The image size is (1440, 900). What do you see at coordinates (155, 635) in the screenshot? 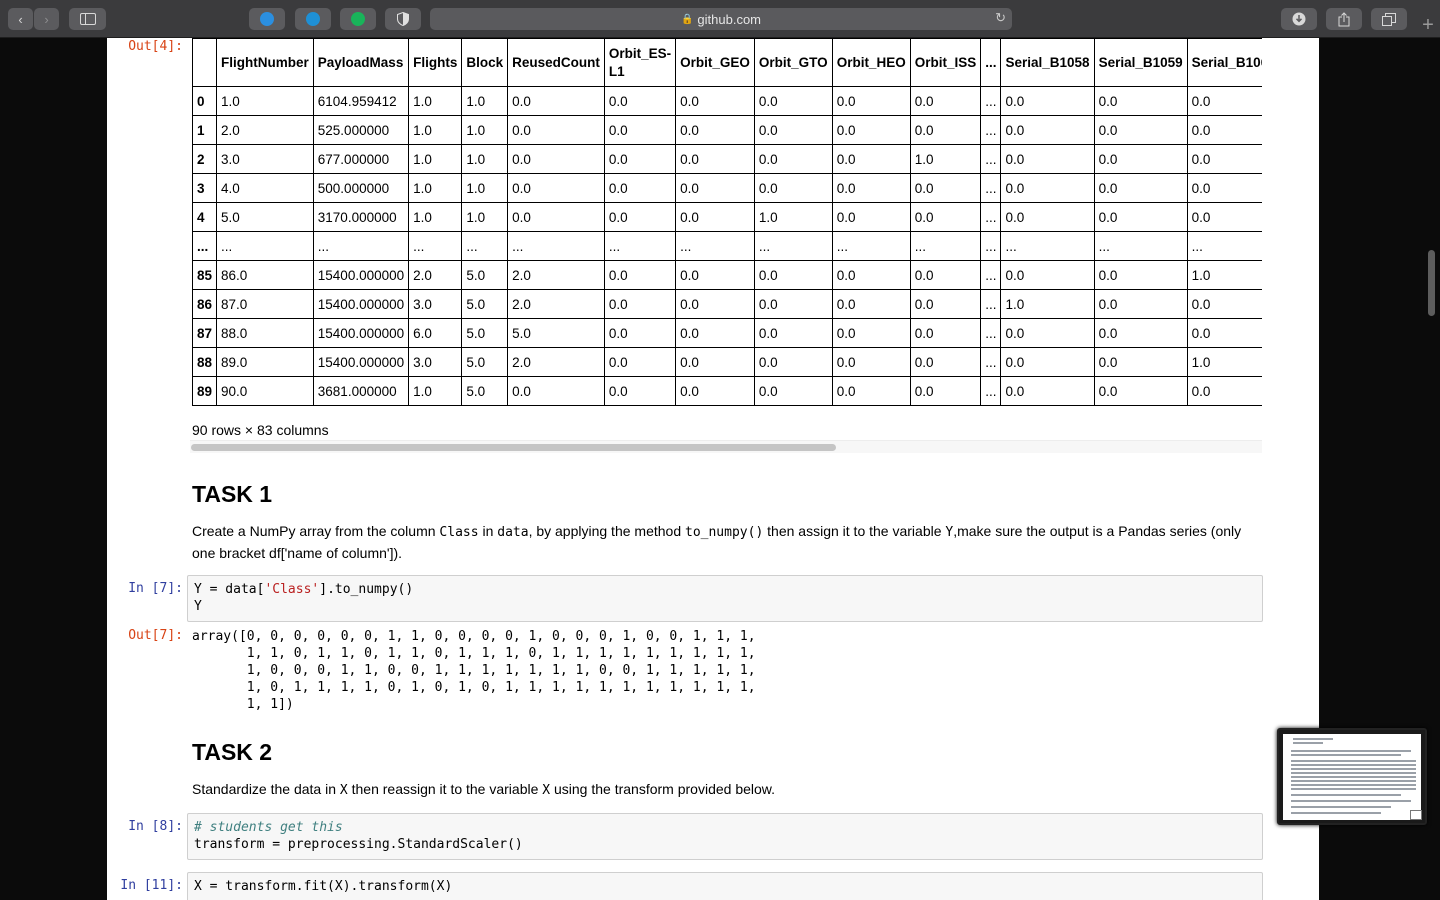
I see `out-7-prompt: Out[7]:` at bounding box center [155, 635].